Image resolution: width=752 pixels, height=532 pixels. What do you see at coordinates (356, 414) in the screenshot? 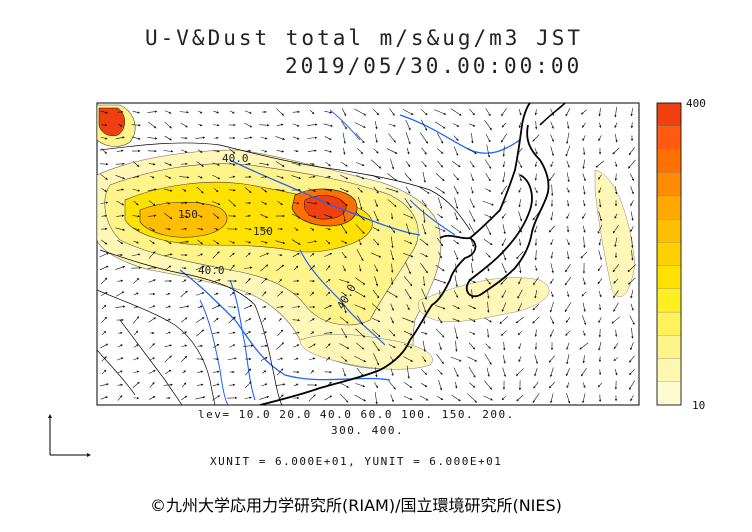
I see `contour-levels-line1: lev= 10.0 20.0 40.0 60.0 100. 150. 200.` at bounding box center [356, 414].